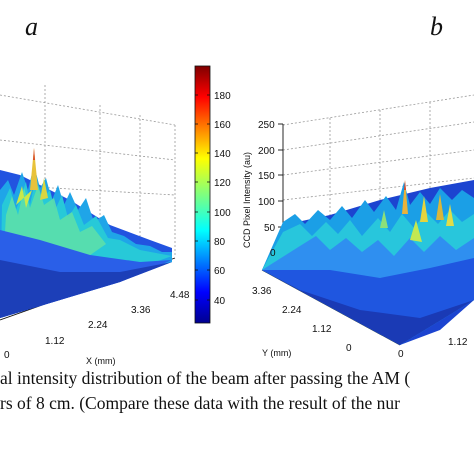  Describe the element at coordinates (292, 310) in the screenshot. I see `b-y-tick-224: 2.24` at that location.